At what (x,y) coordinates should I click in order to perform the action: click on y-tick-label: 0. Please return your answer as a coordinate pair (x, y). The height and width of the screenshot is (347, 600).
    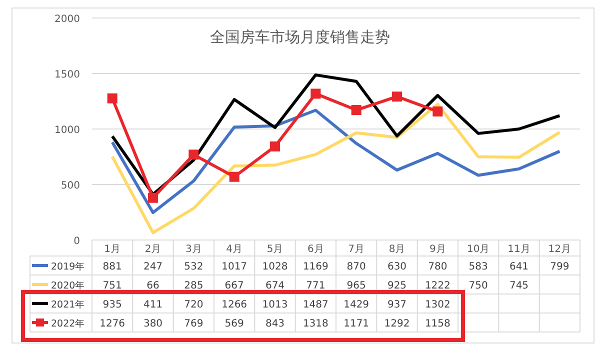
    Looking at the image, I should click on (77, 241).